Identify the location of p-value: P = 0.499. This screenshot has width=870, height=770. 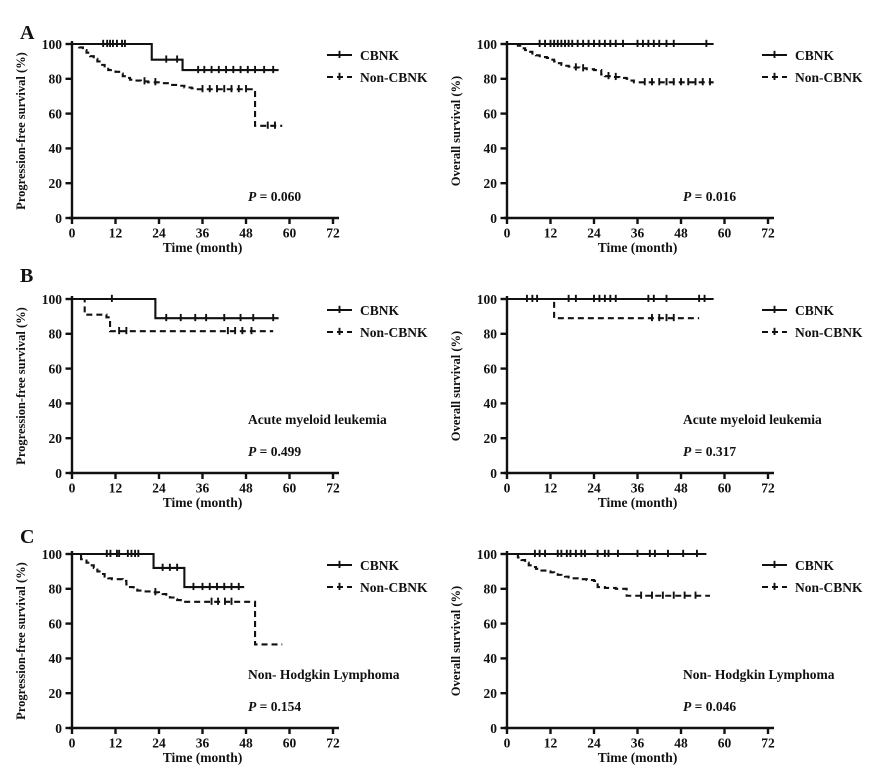
(274, 451).